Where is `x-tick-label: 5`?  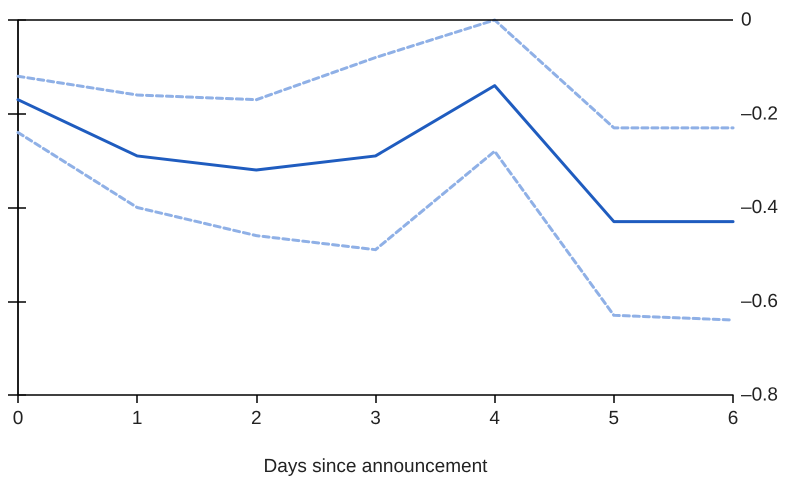
x-tick-label: 5 is located at coordinates (614, 418).